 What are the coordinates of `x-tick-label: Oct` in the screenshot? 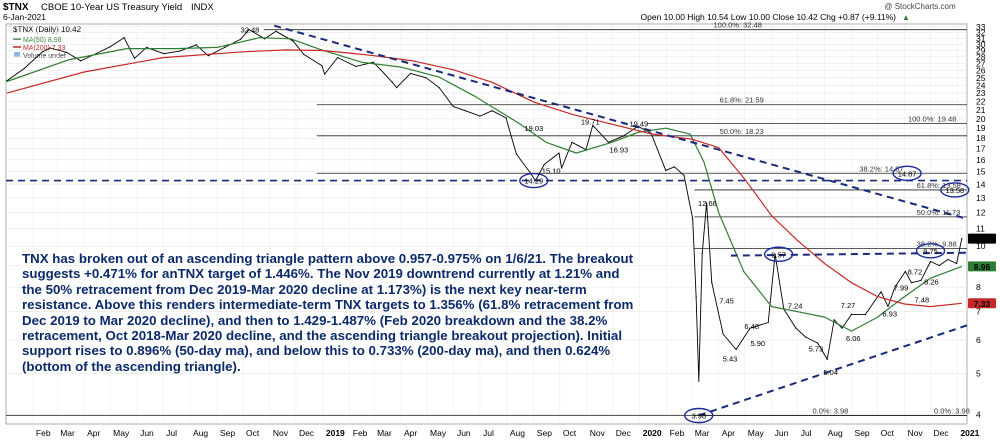 It's located at (888, 433).